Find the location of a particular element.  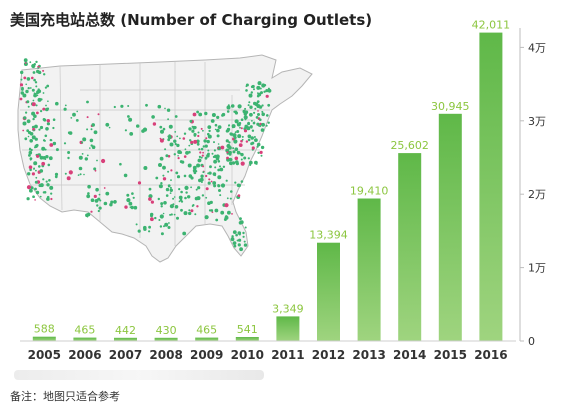

x-tick-label-2014: 2014 is located at coordinates (409, 355).